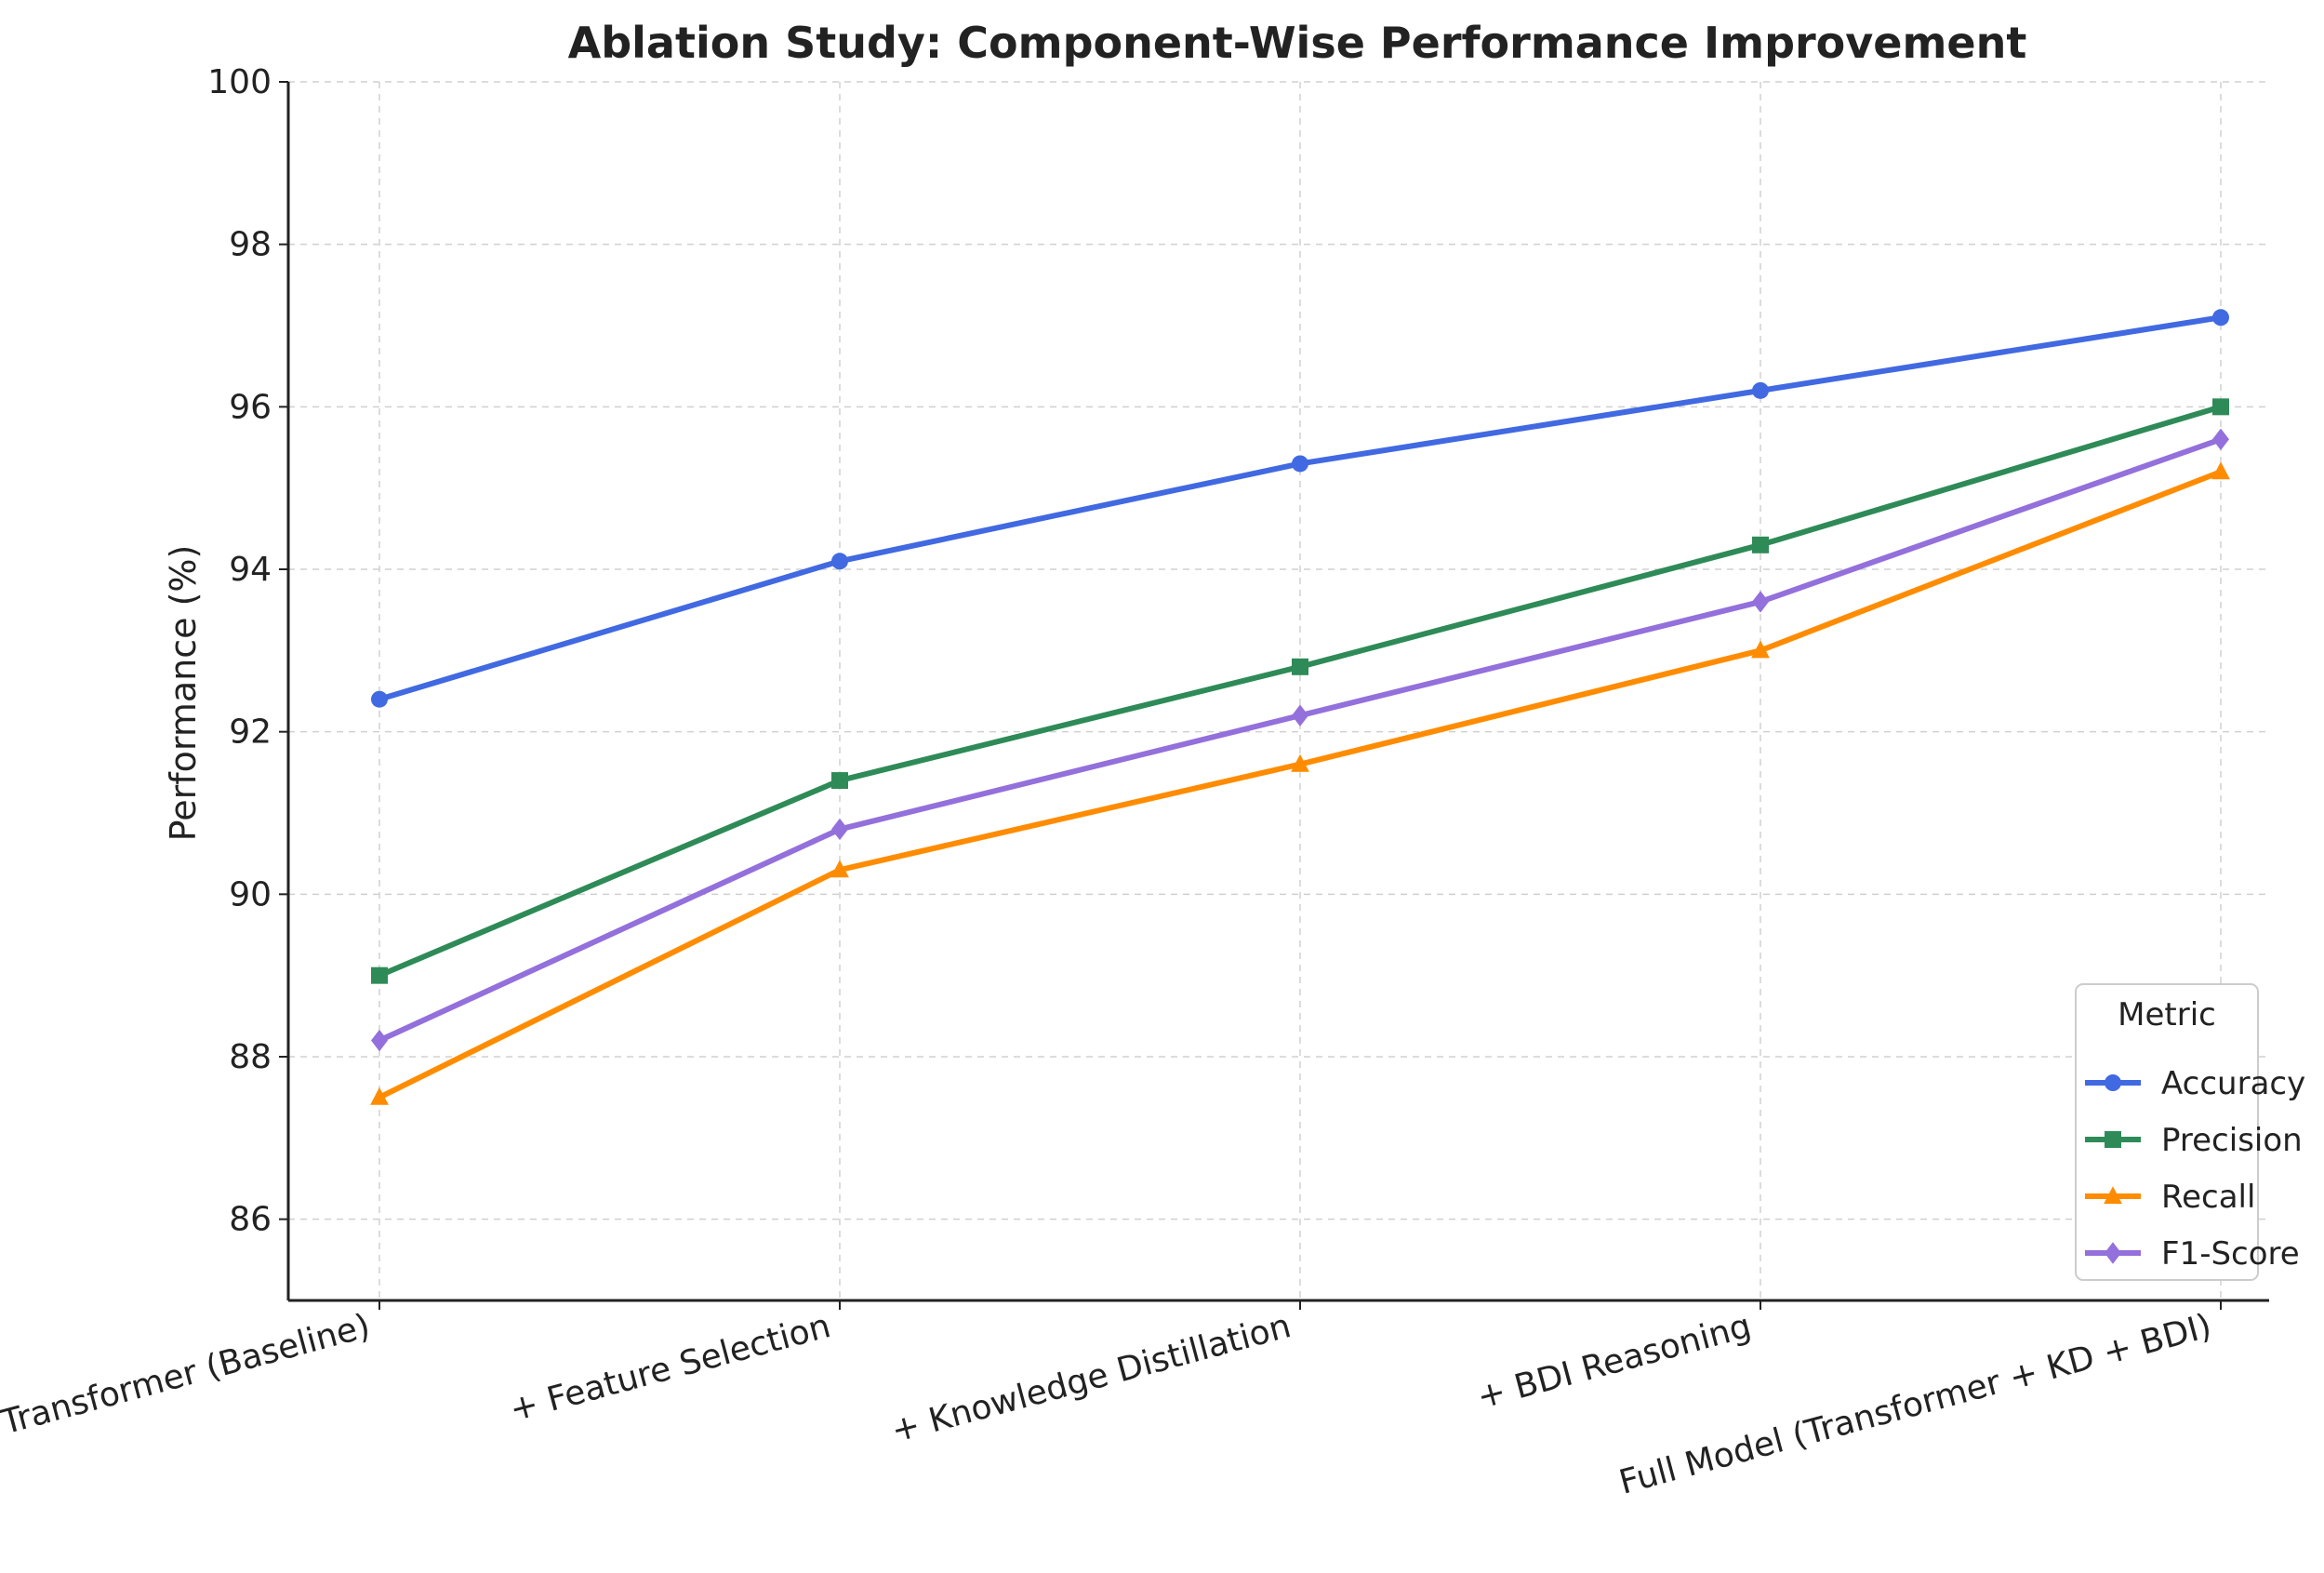  I want to click on x-tick-label: + Feature Selection, so click(671, 1368).